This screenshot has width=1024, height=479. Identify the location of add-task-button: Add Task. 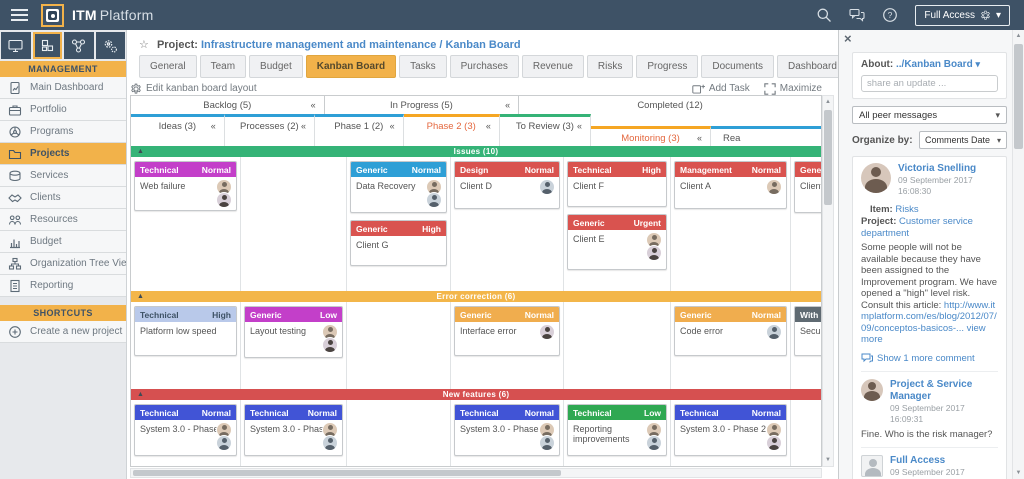
(721, 89).